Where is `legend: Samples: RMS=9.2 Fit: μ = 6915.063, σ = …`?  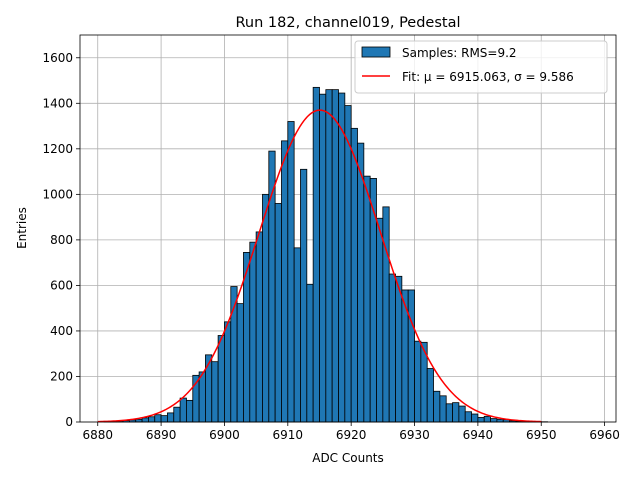
legend: Samples: RMS=9.2 Fit: μ = 6915.063, σ = … is located at coordinates (481, 67).